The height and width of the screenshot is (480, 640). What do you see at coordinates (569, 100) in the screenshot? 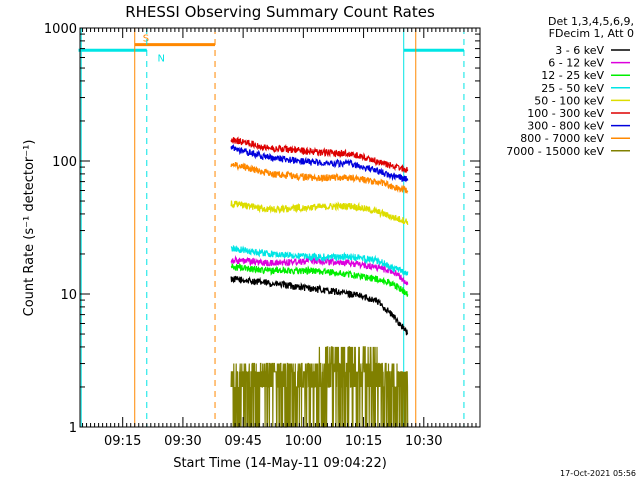
I see `legend-label: 50 - 100 keV` at bounding box center [569, 100].